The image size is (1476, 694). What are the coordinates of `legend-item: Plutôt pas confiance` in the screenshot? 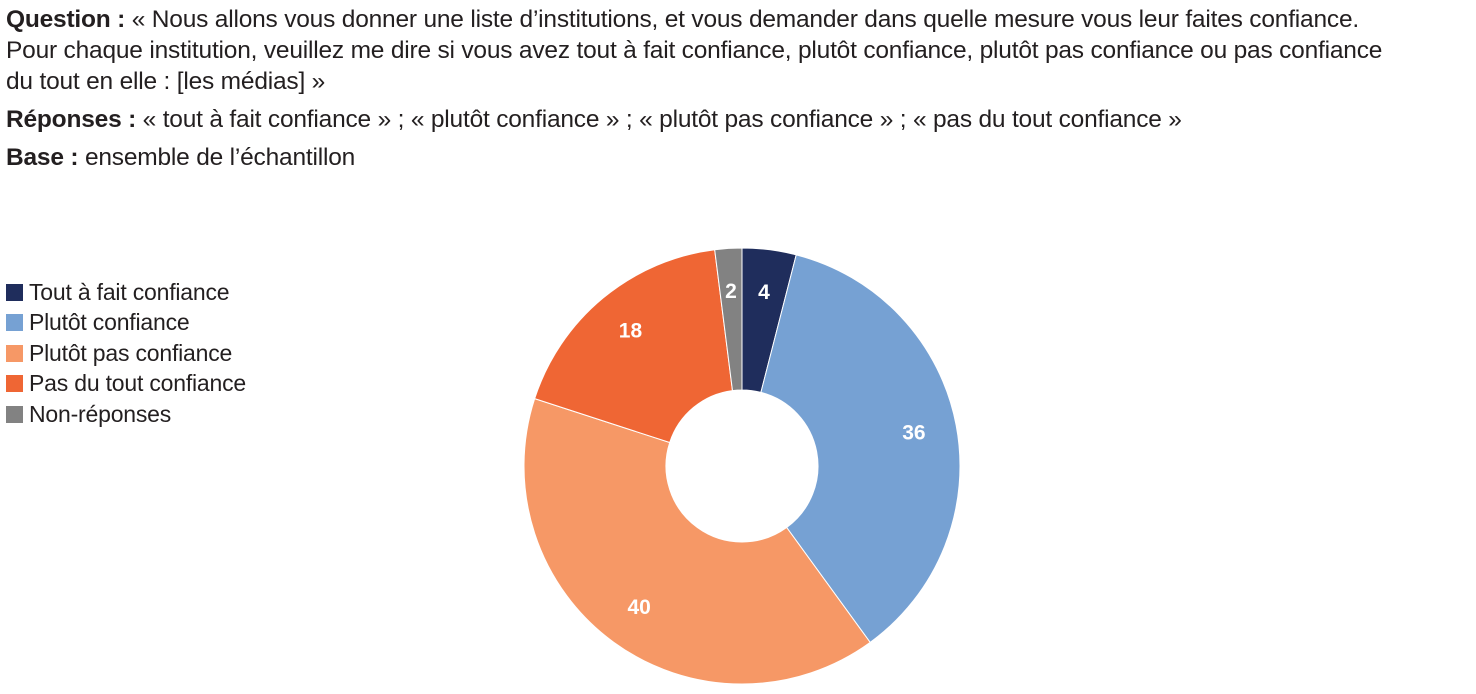 It's located at (126, 353).